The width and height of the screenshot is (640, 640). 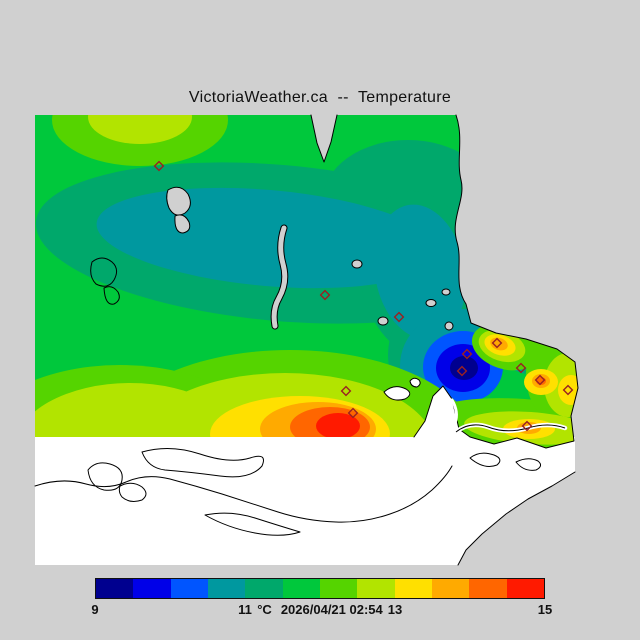 I want to click on timestamp: 2026/04/21 02:54, so click(x=331, y=609).